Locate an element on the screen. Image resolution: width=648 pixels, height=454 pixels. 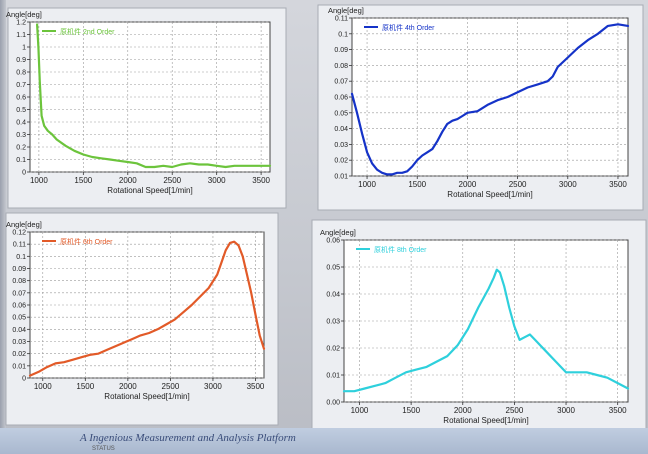
footer-bar is located at coordinates (324, 441).